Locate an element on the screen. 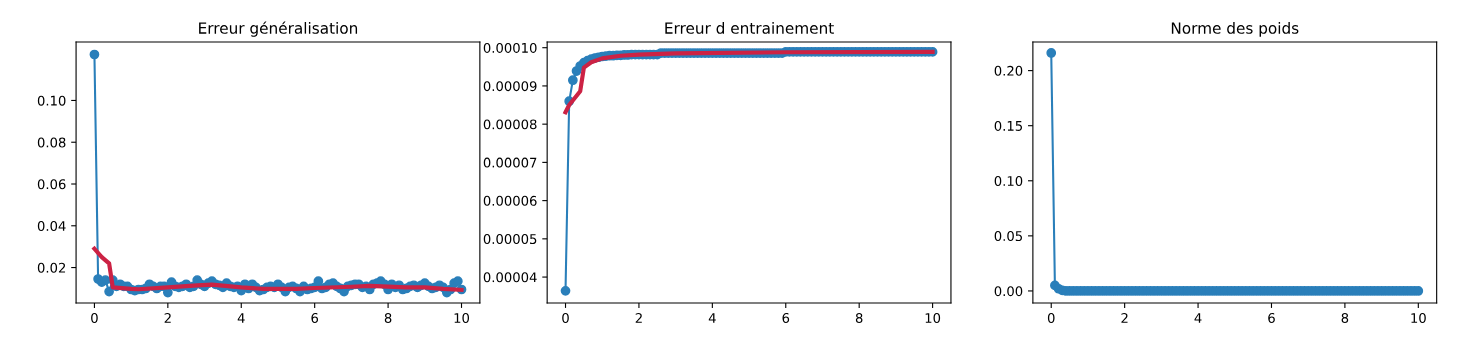 The height and width of the screenshot is (344, 1463). y-tick-label: 0.00006 is located at coordinates (510, 200).